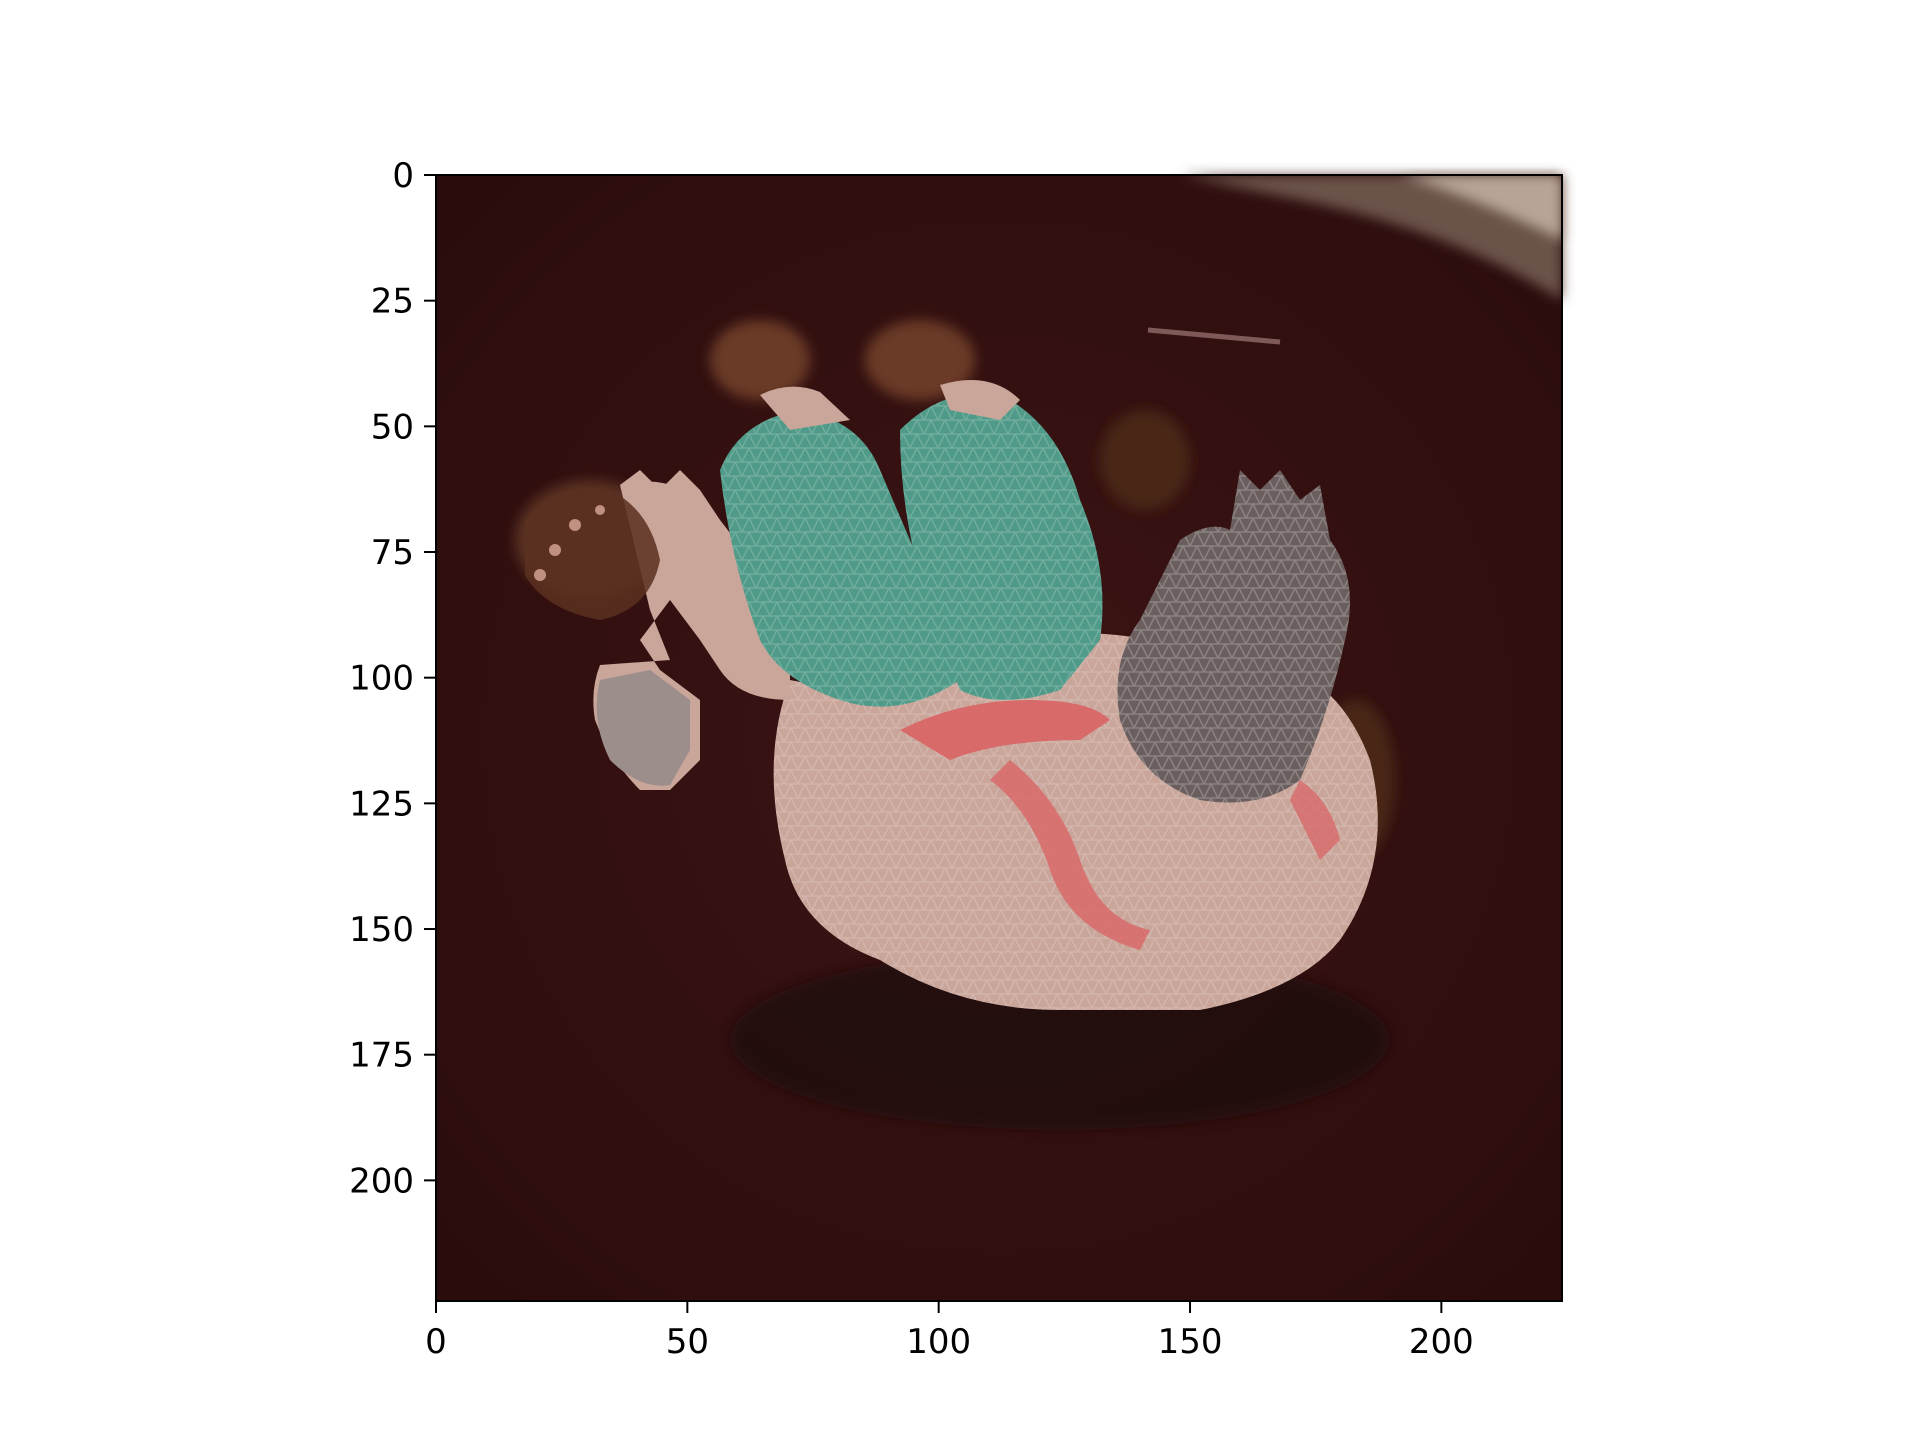 Image resolution: width=1920 pixels, height=1440 pixels. What do you see at coordinates (381, 1181) in the screenshot?
I see `y-tick-label: 200` at bounding box center [381, 1181].